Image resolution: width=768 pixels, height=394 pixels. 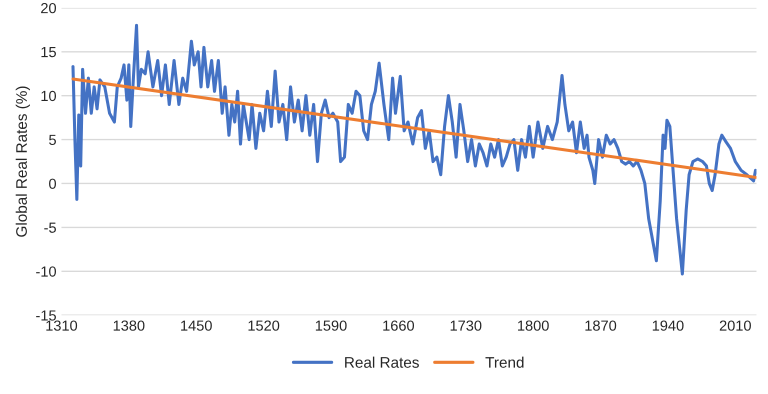 What do you see at coordinates (331, 325) in the screenshot?
I see `x-tick-label: 1590` at bounding box center [331, 325].